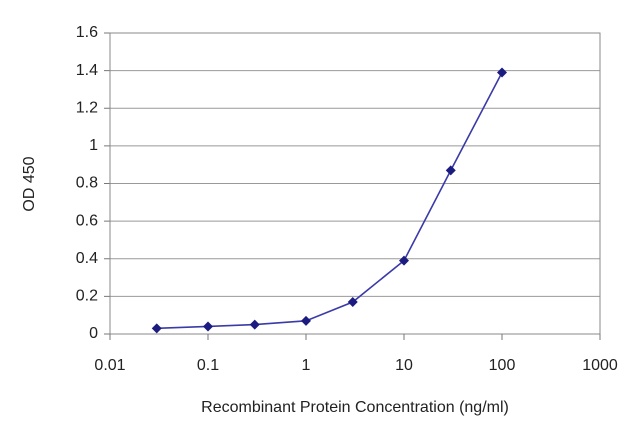 The image size is (640, 427). I want to click on y-tick-label: 0, so click(93, 333).